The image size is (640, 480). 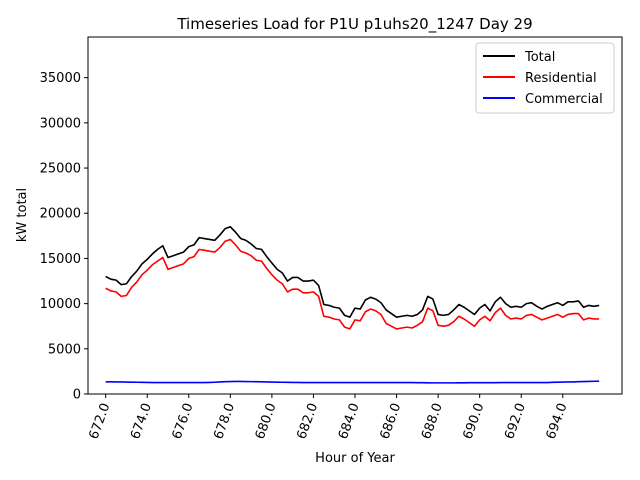 I want to click on x-tick-label: 690.0, so click(x=474, y=421).